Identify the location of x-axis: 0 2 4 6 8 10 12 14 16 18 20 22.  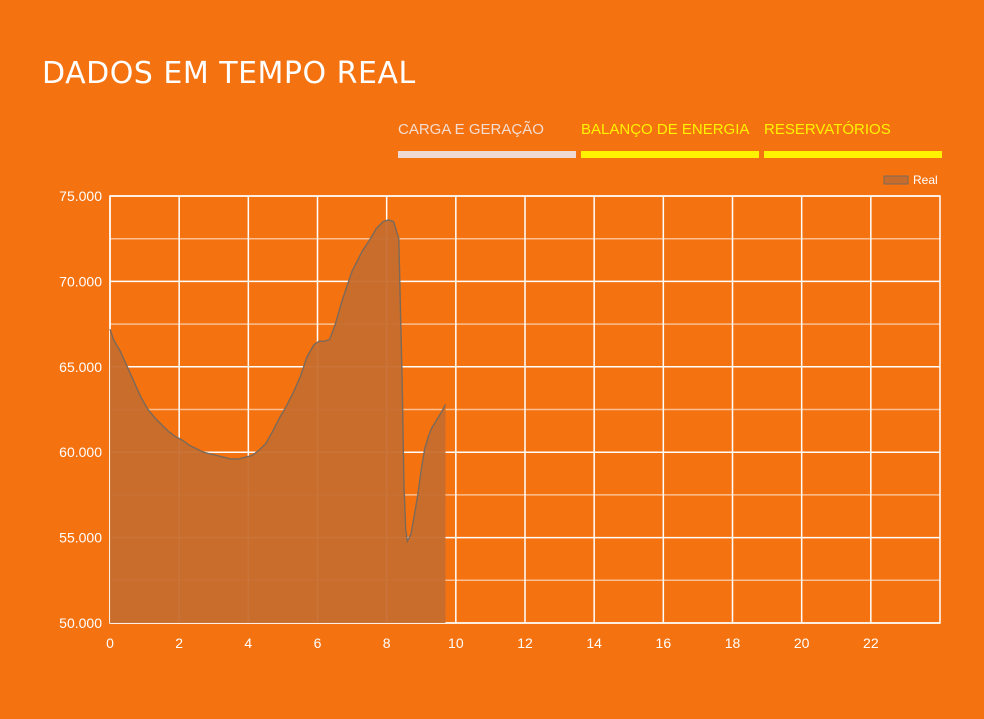
(492, 643).